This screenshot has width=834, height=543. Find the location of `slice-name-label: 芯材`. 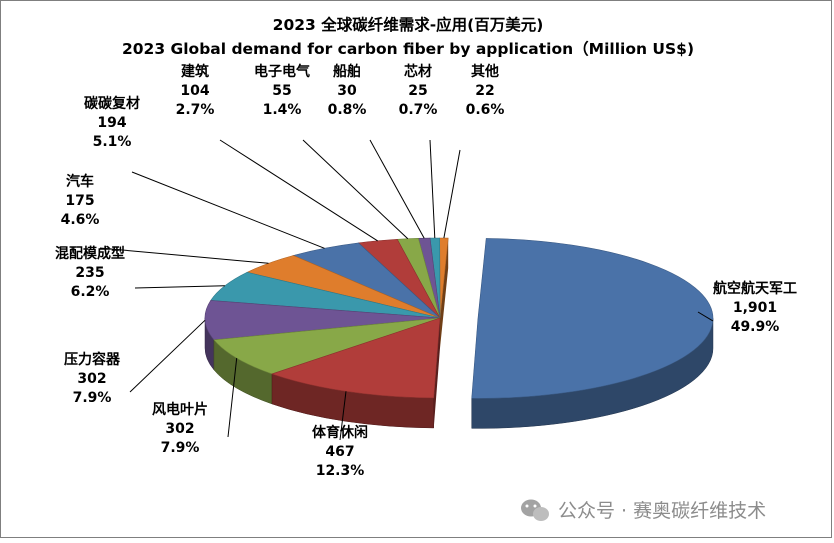

slice-name-label: 芯材 is located at coordinates (418, 71).